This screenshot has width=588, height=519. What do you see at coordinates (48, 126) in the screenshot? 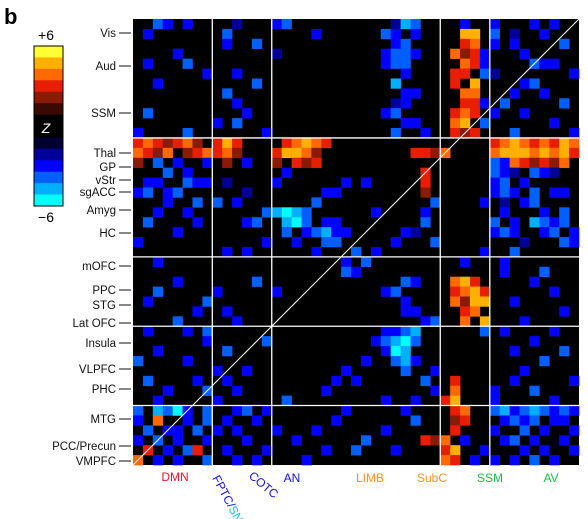
I see `colorbar-gradient` at bounding box center [48, 126].